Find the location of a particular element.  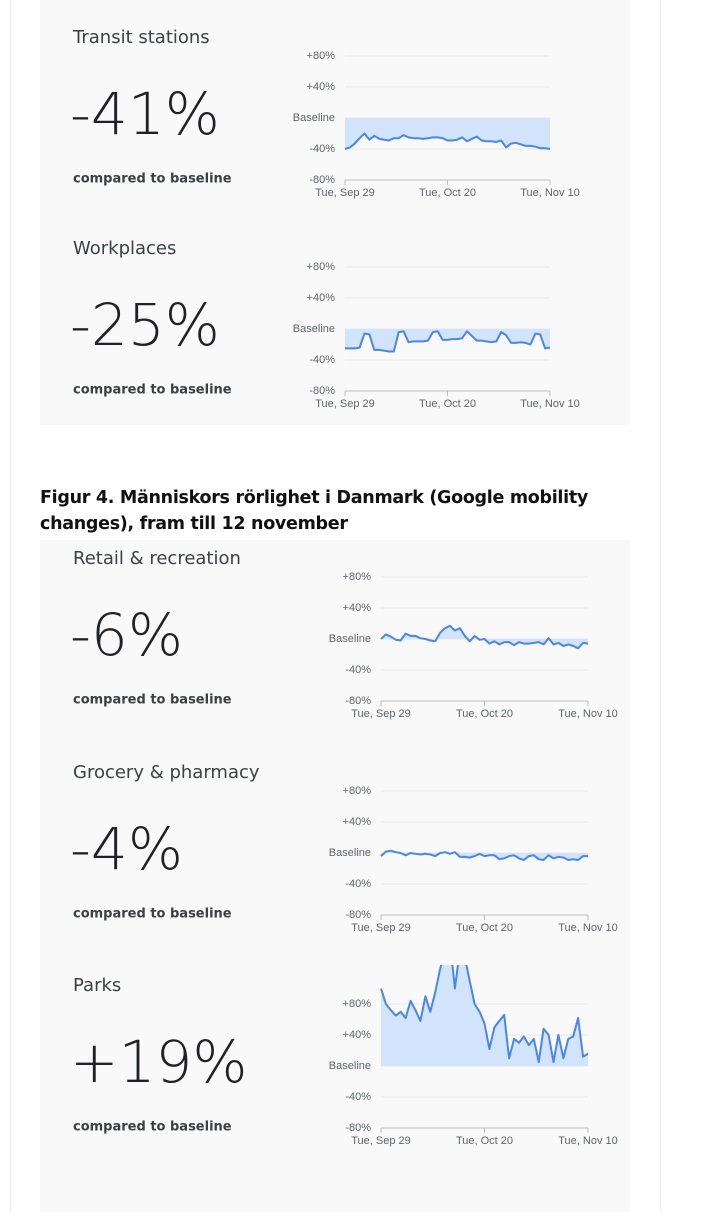

headline-value: +19% is located at coordinates (159, 1062).